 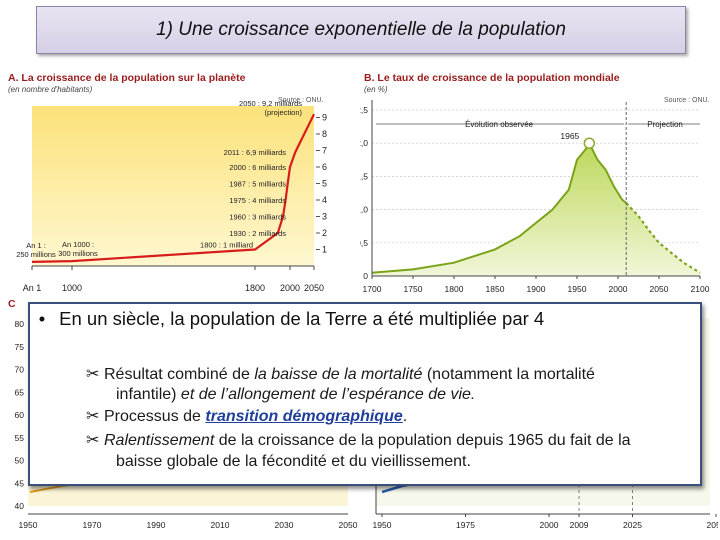 I want to click on chart-c-y-tick-label: 70, so click(x=20, y=370).